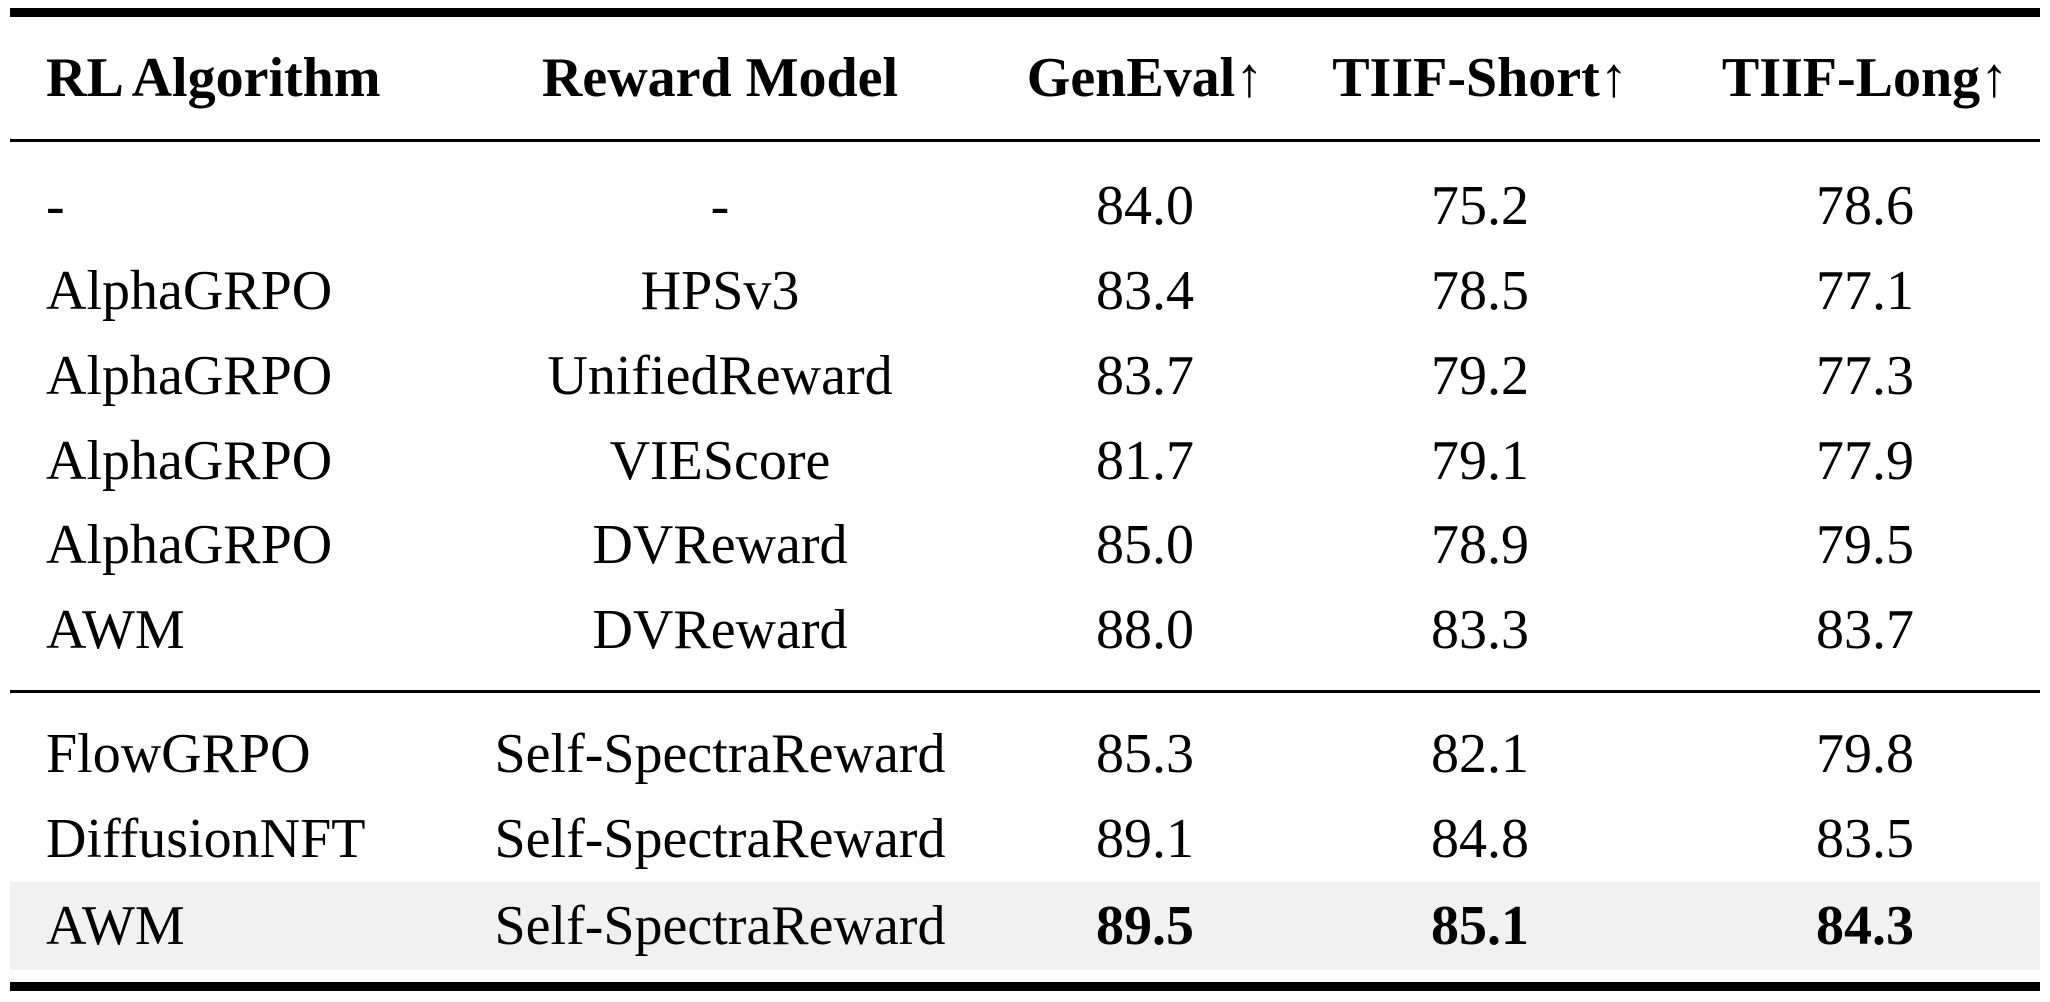 The image size is (2050, 1002). Describe the element at coordinates (720, 78) in the screenshot. I see `header-reward-model: Reward Model` at that location.